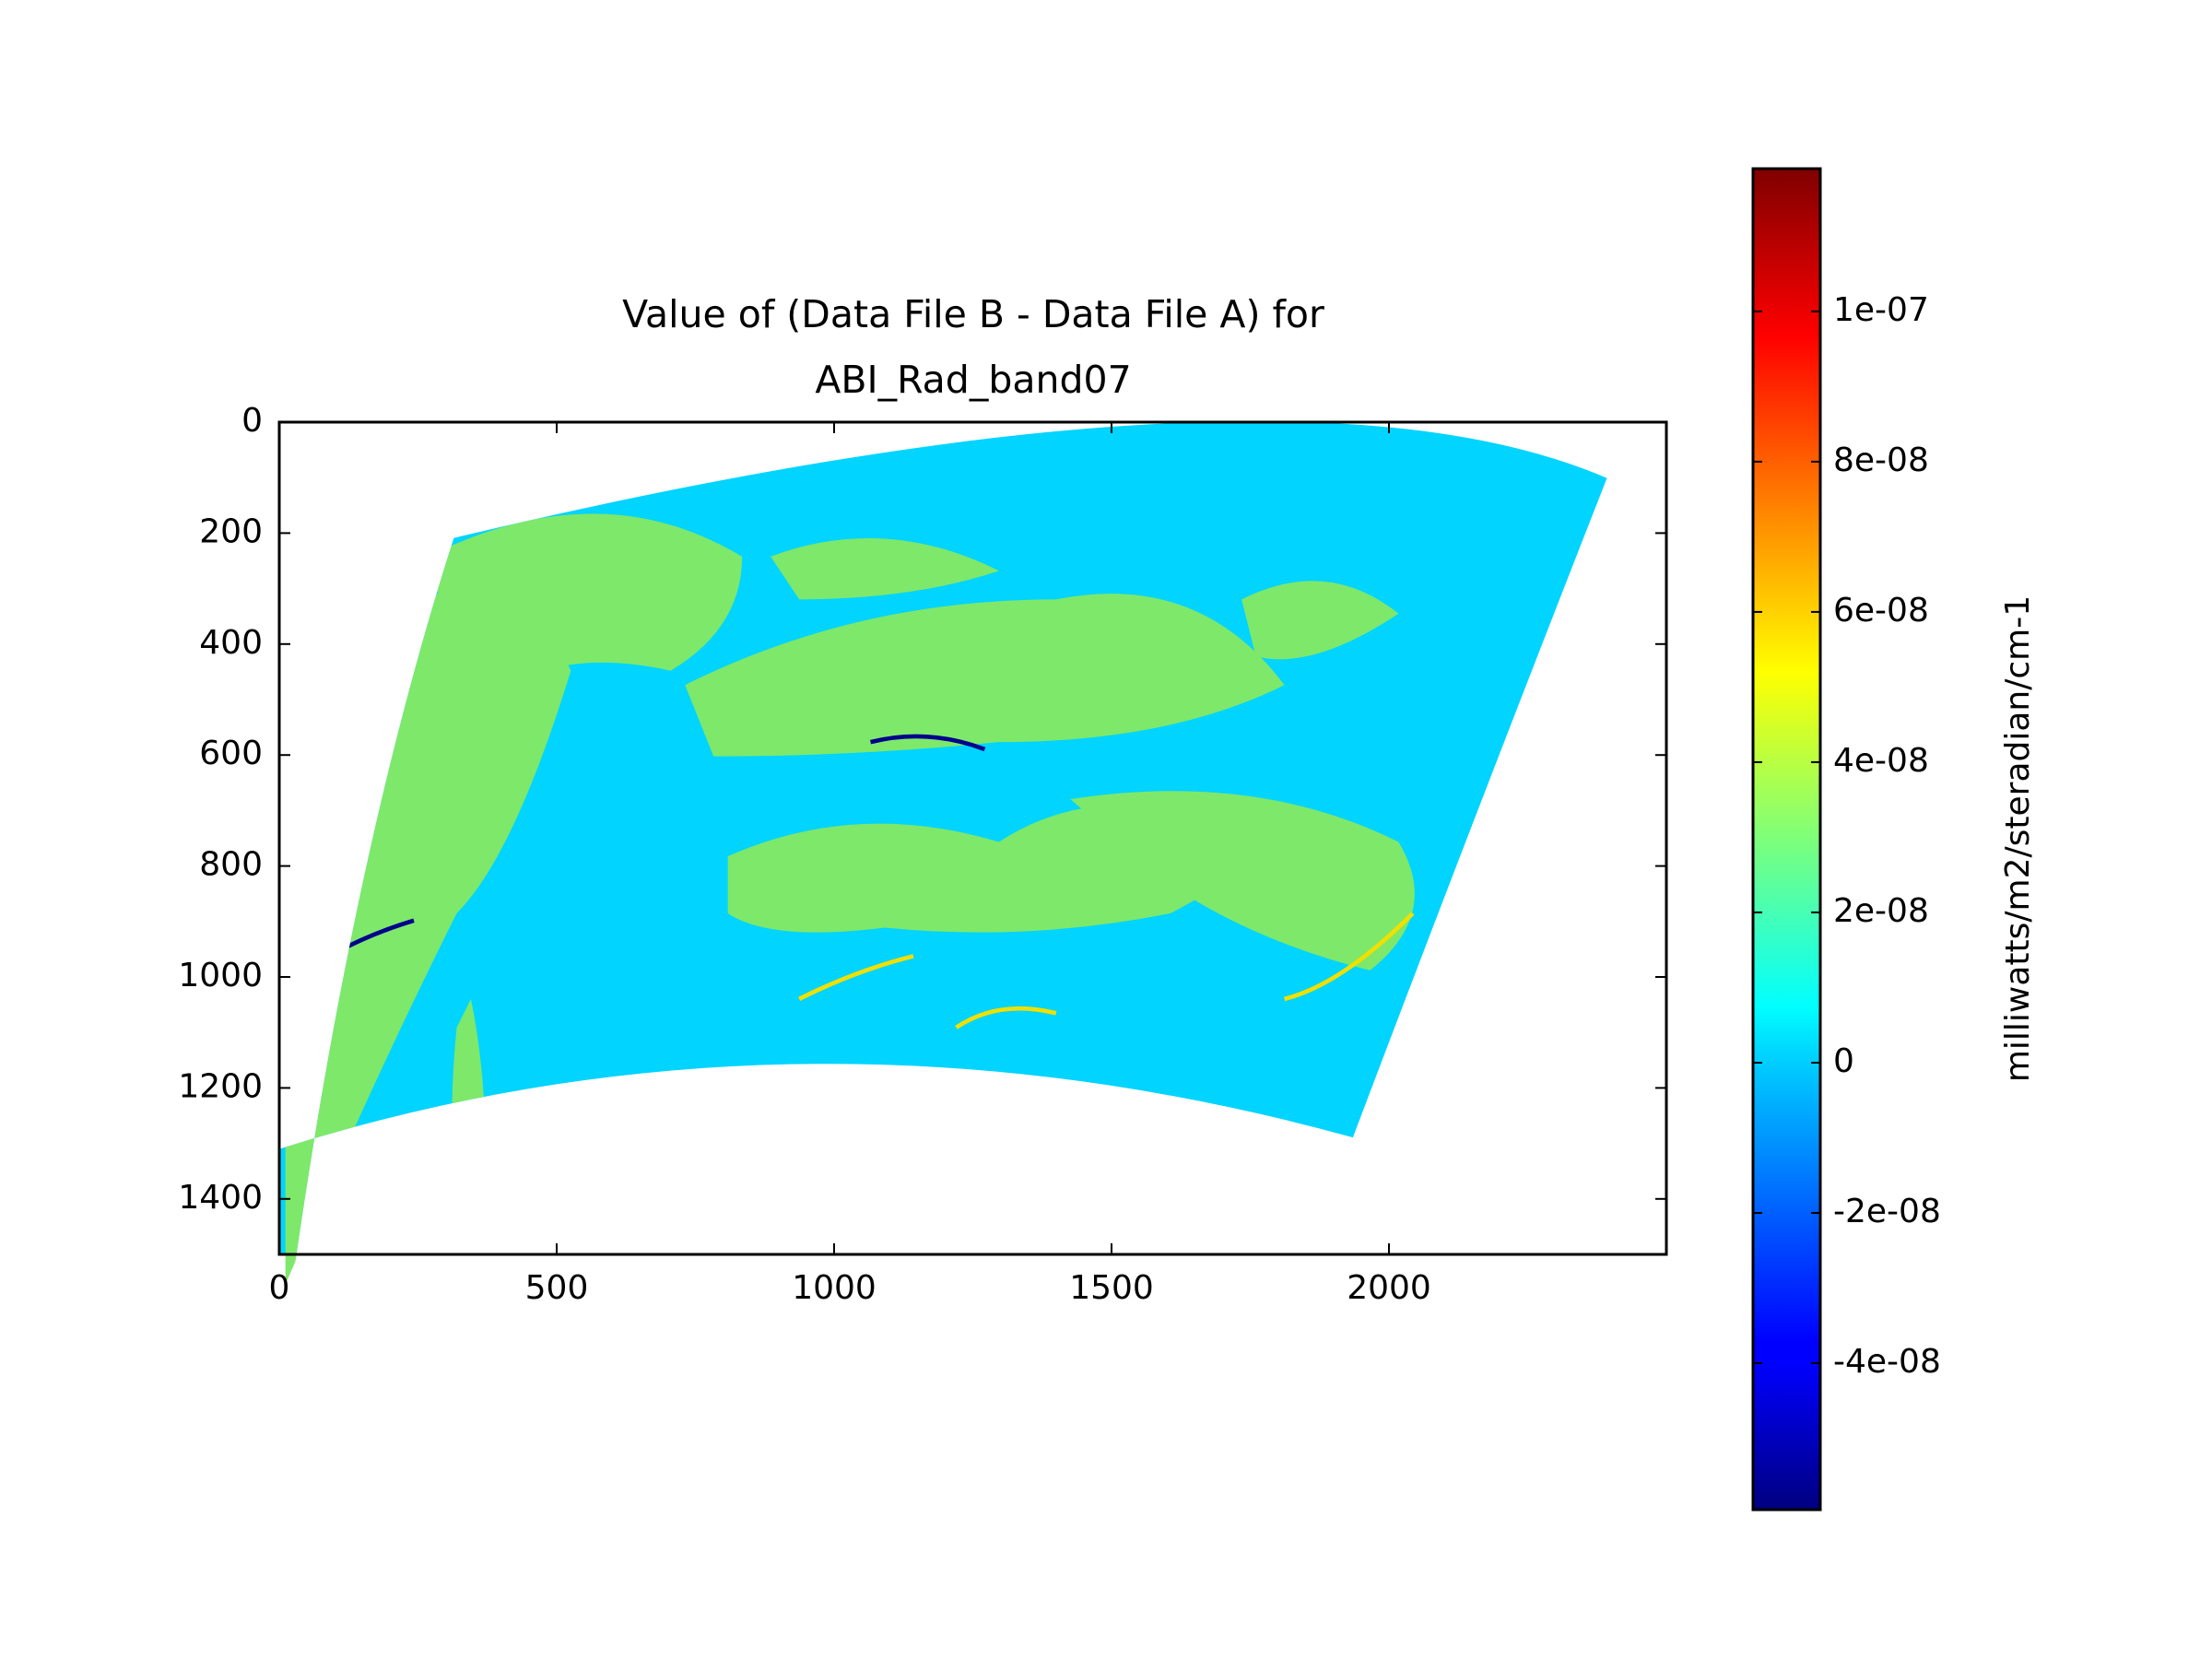  Describe the element at coordinates (231, 753) in the screenshot. I see `y-tick-label: 600` at that location.